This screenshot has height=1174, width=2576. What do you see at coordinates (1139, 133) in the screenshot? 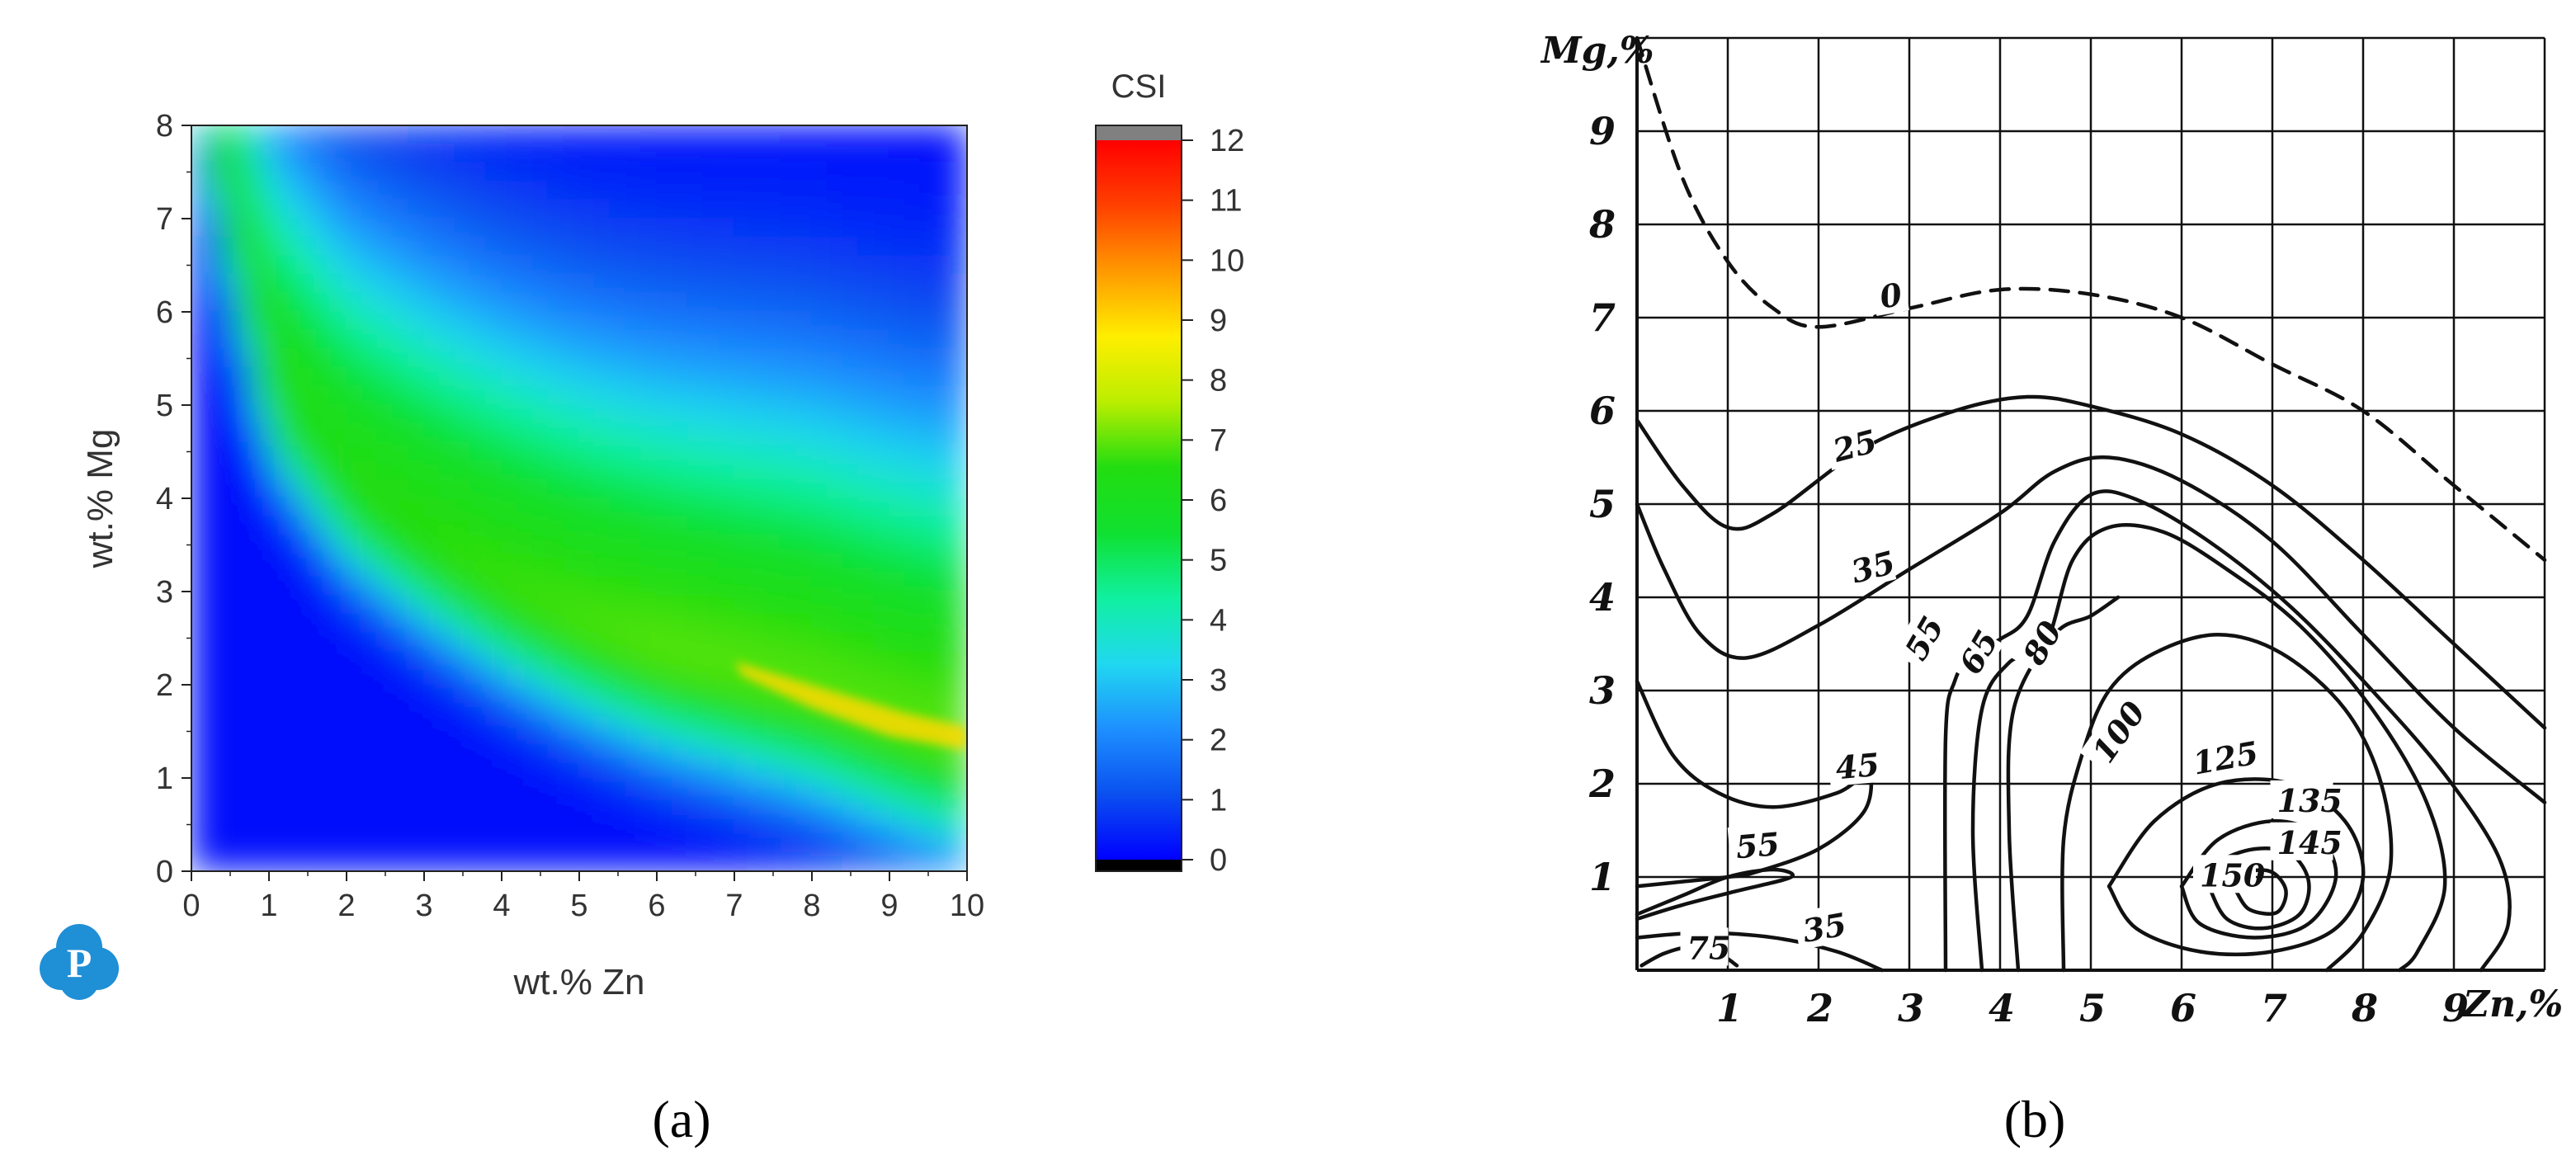
I see `colorbar-over-swatch` at bounding box center [1139, 133].